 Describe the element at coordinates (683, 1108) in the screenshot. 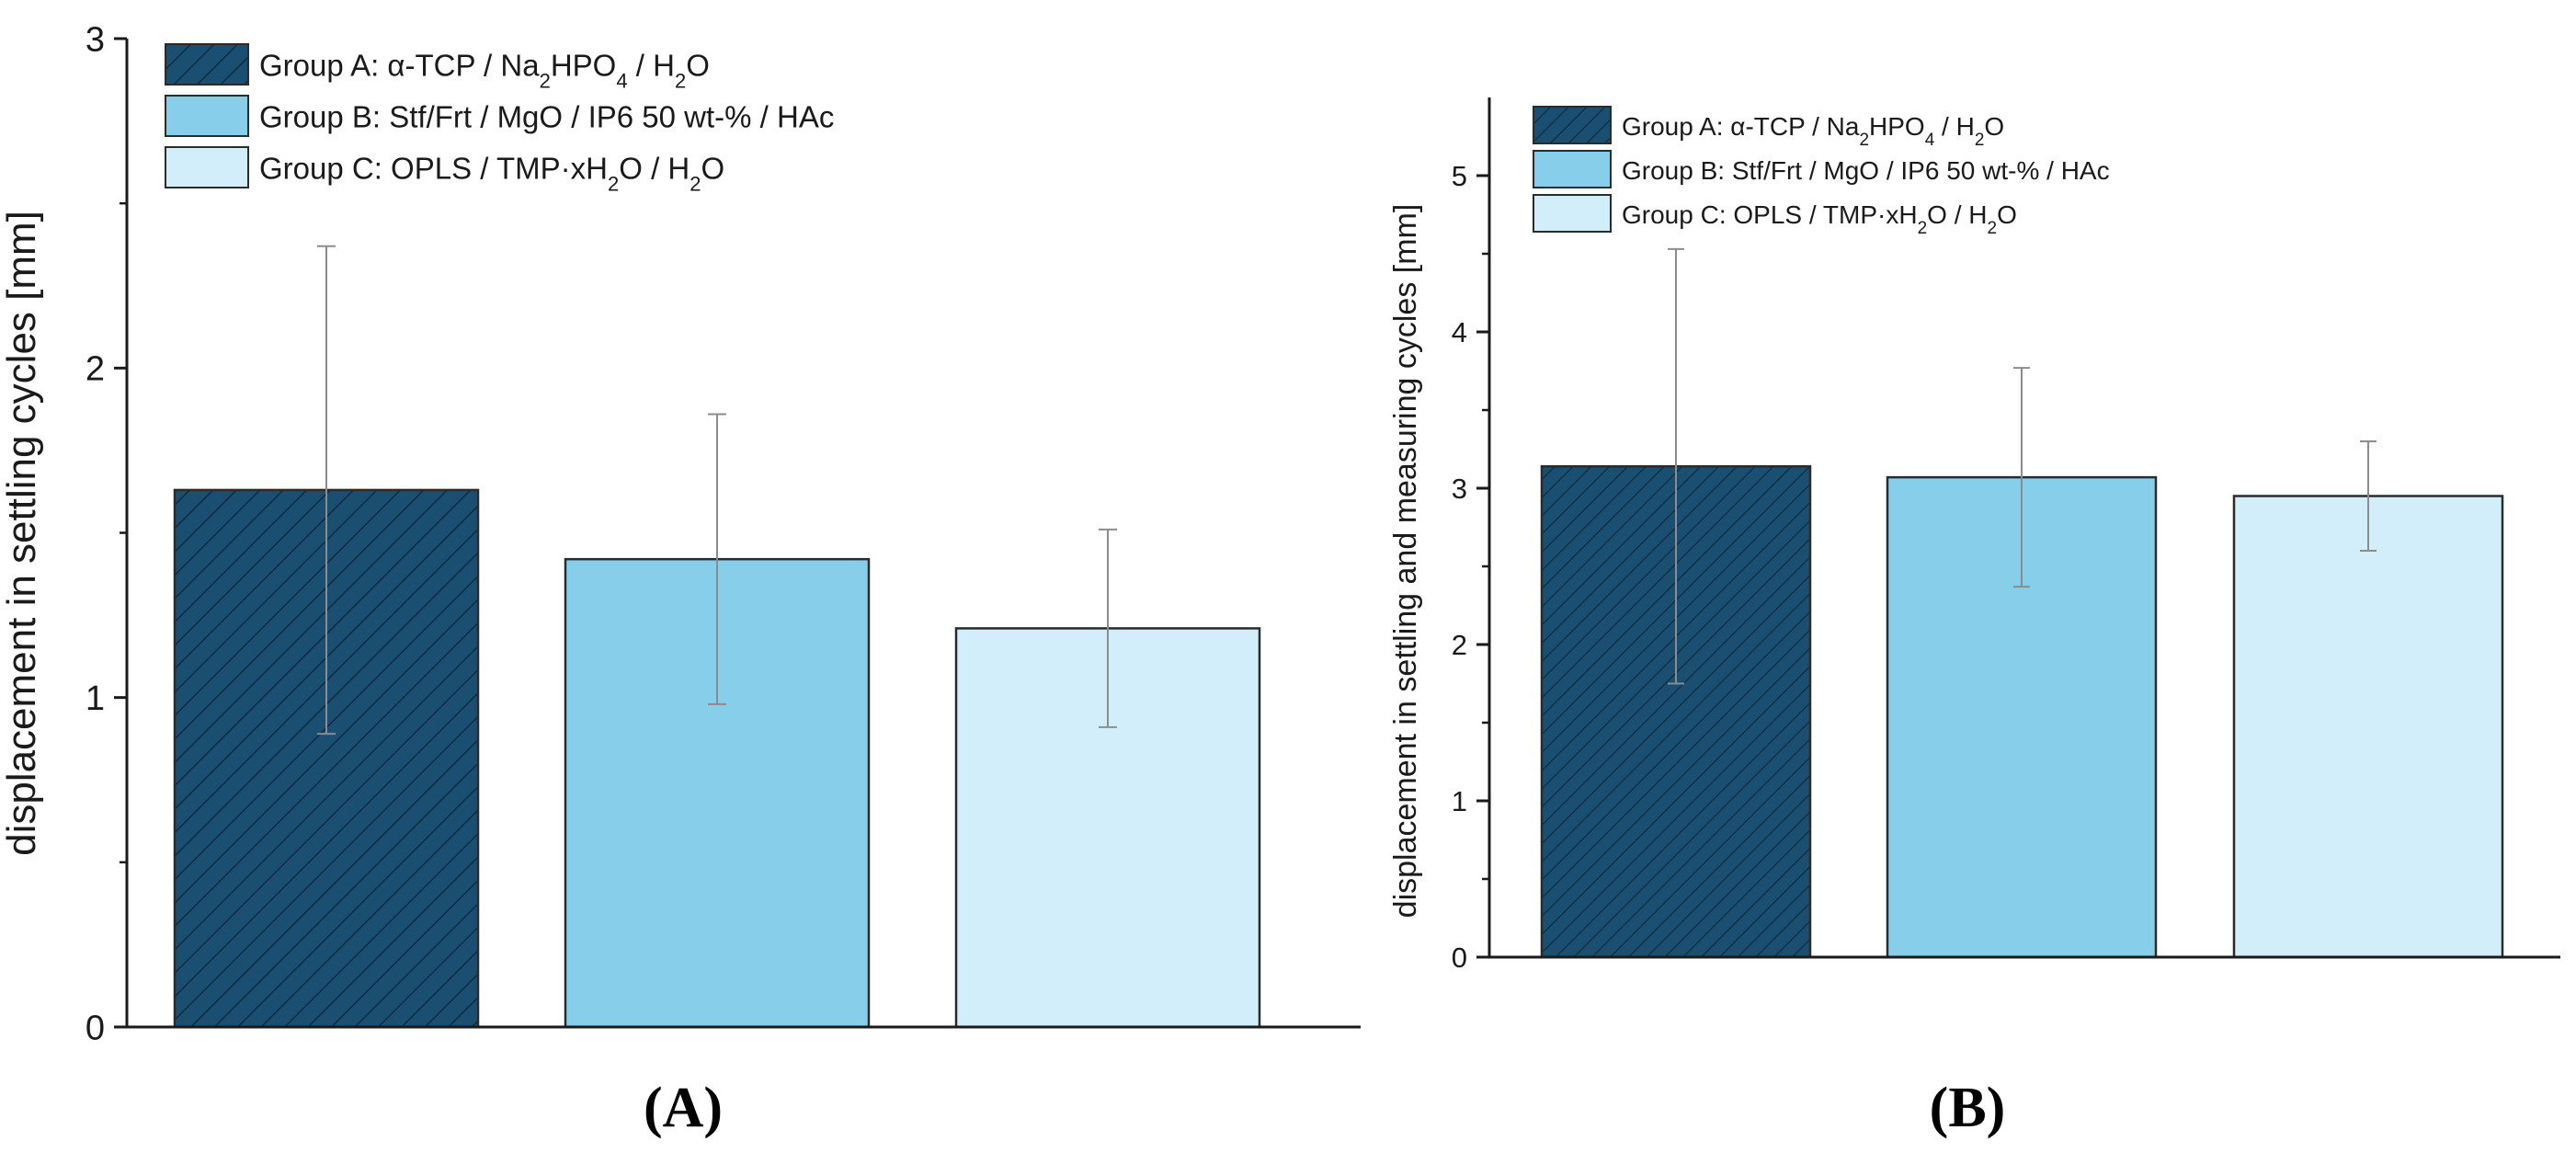

I see `panel-label: (A)` at that location.